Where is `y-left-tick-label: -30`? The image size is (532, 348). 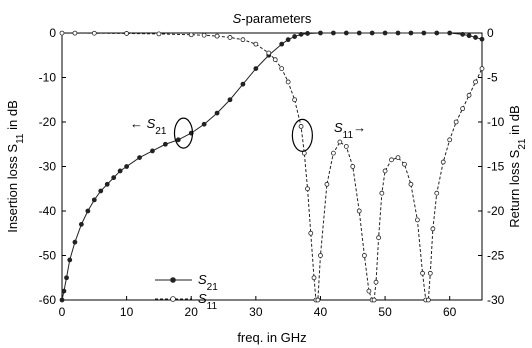
y-left-tick-label: -30 is located at coordinates (48, 167).